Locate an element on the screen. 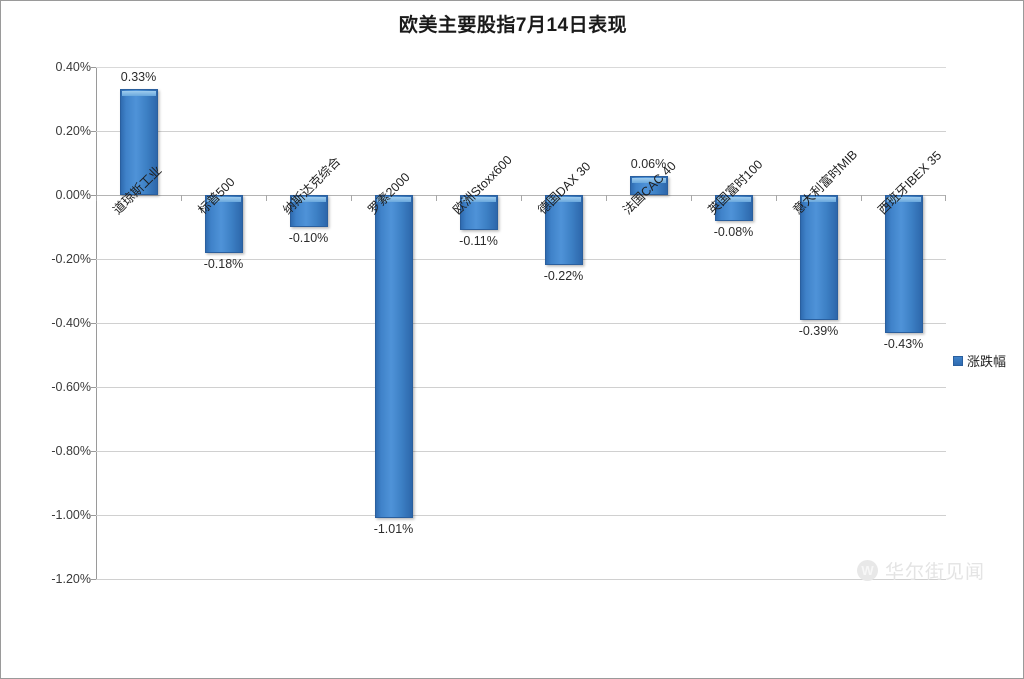  y-axis-tick-label: -0.80% is located at coordinates (71, 451).